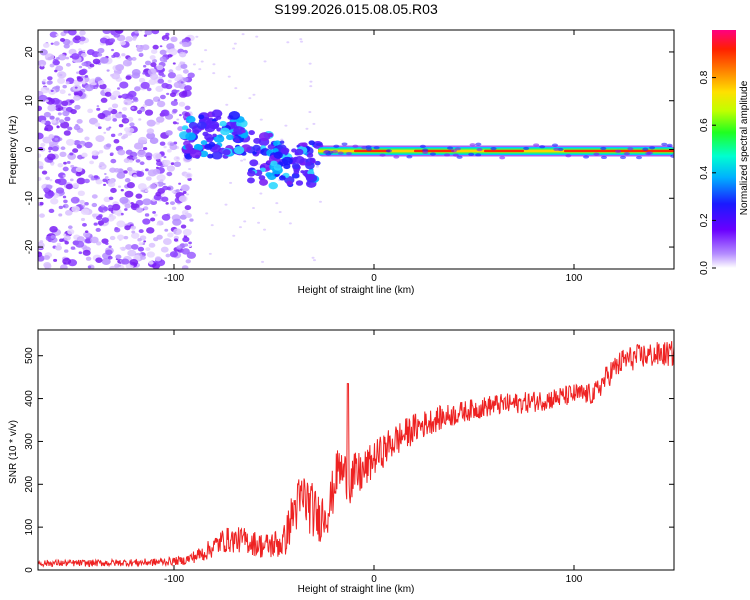 The image size is (750, 600). What do you see at coordinates (29, 570) in the screenshot?
I see `y-tick-label: 0` at bounding box center [29, 570].